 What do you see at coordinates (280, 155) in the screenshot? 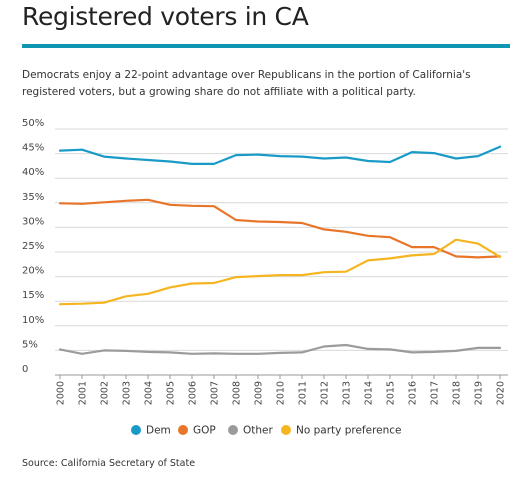
I see `series-line-dem` at bounding box center [280, 155].